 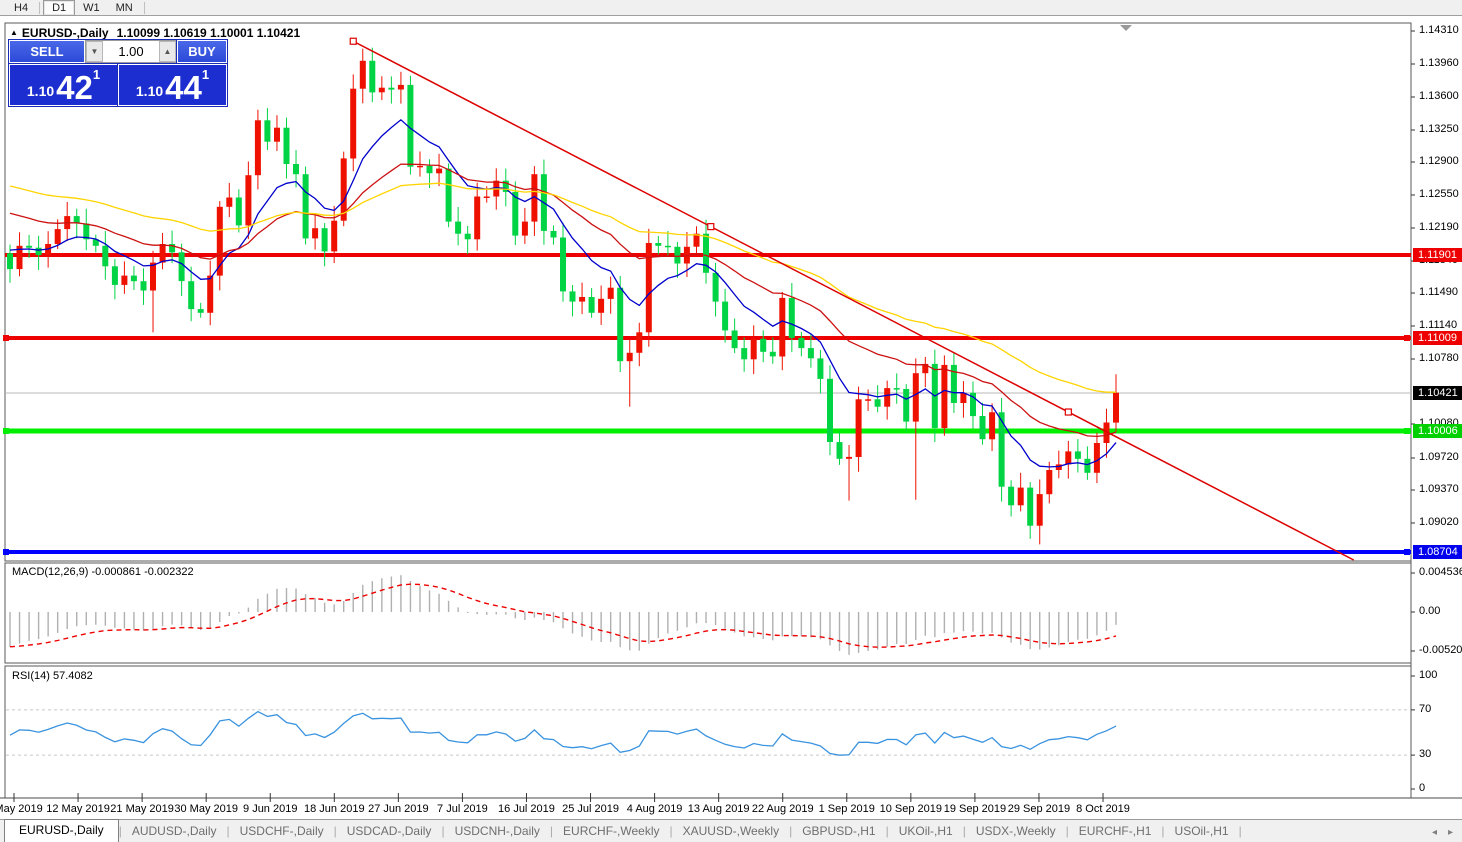 I want to click on macd-tick-label: 0.004536, so click(x=1440, y=572).